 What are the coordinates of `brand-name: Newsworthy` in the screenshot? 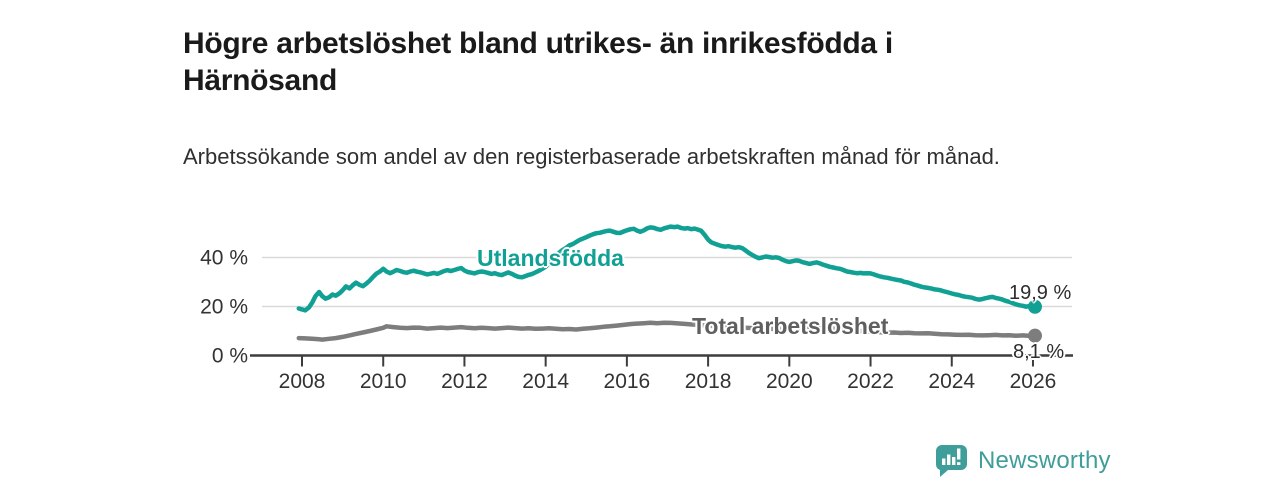 It's located at (1044, 460).